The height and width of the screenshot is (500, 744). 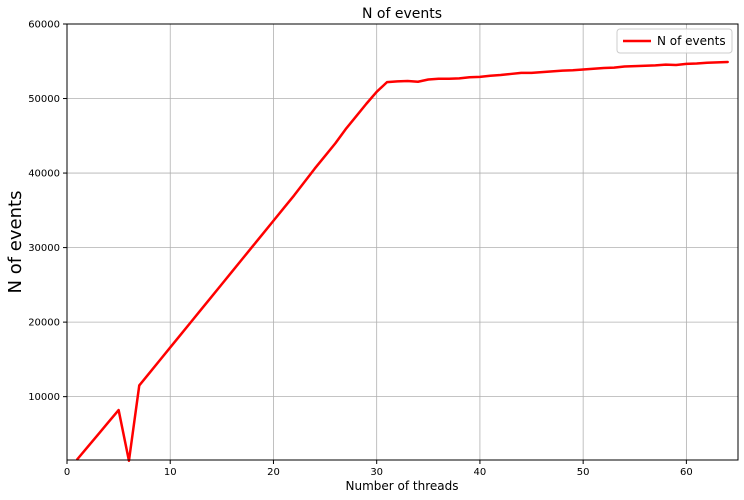 I want to click on y-tick-label: 30000, so click(x=44, y=248).